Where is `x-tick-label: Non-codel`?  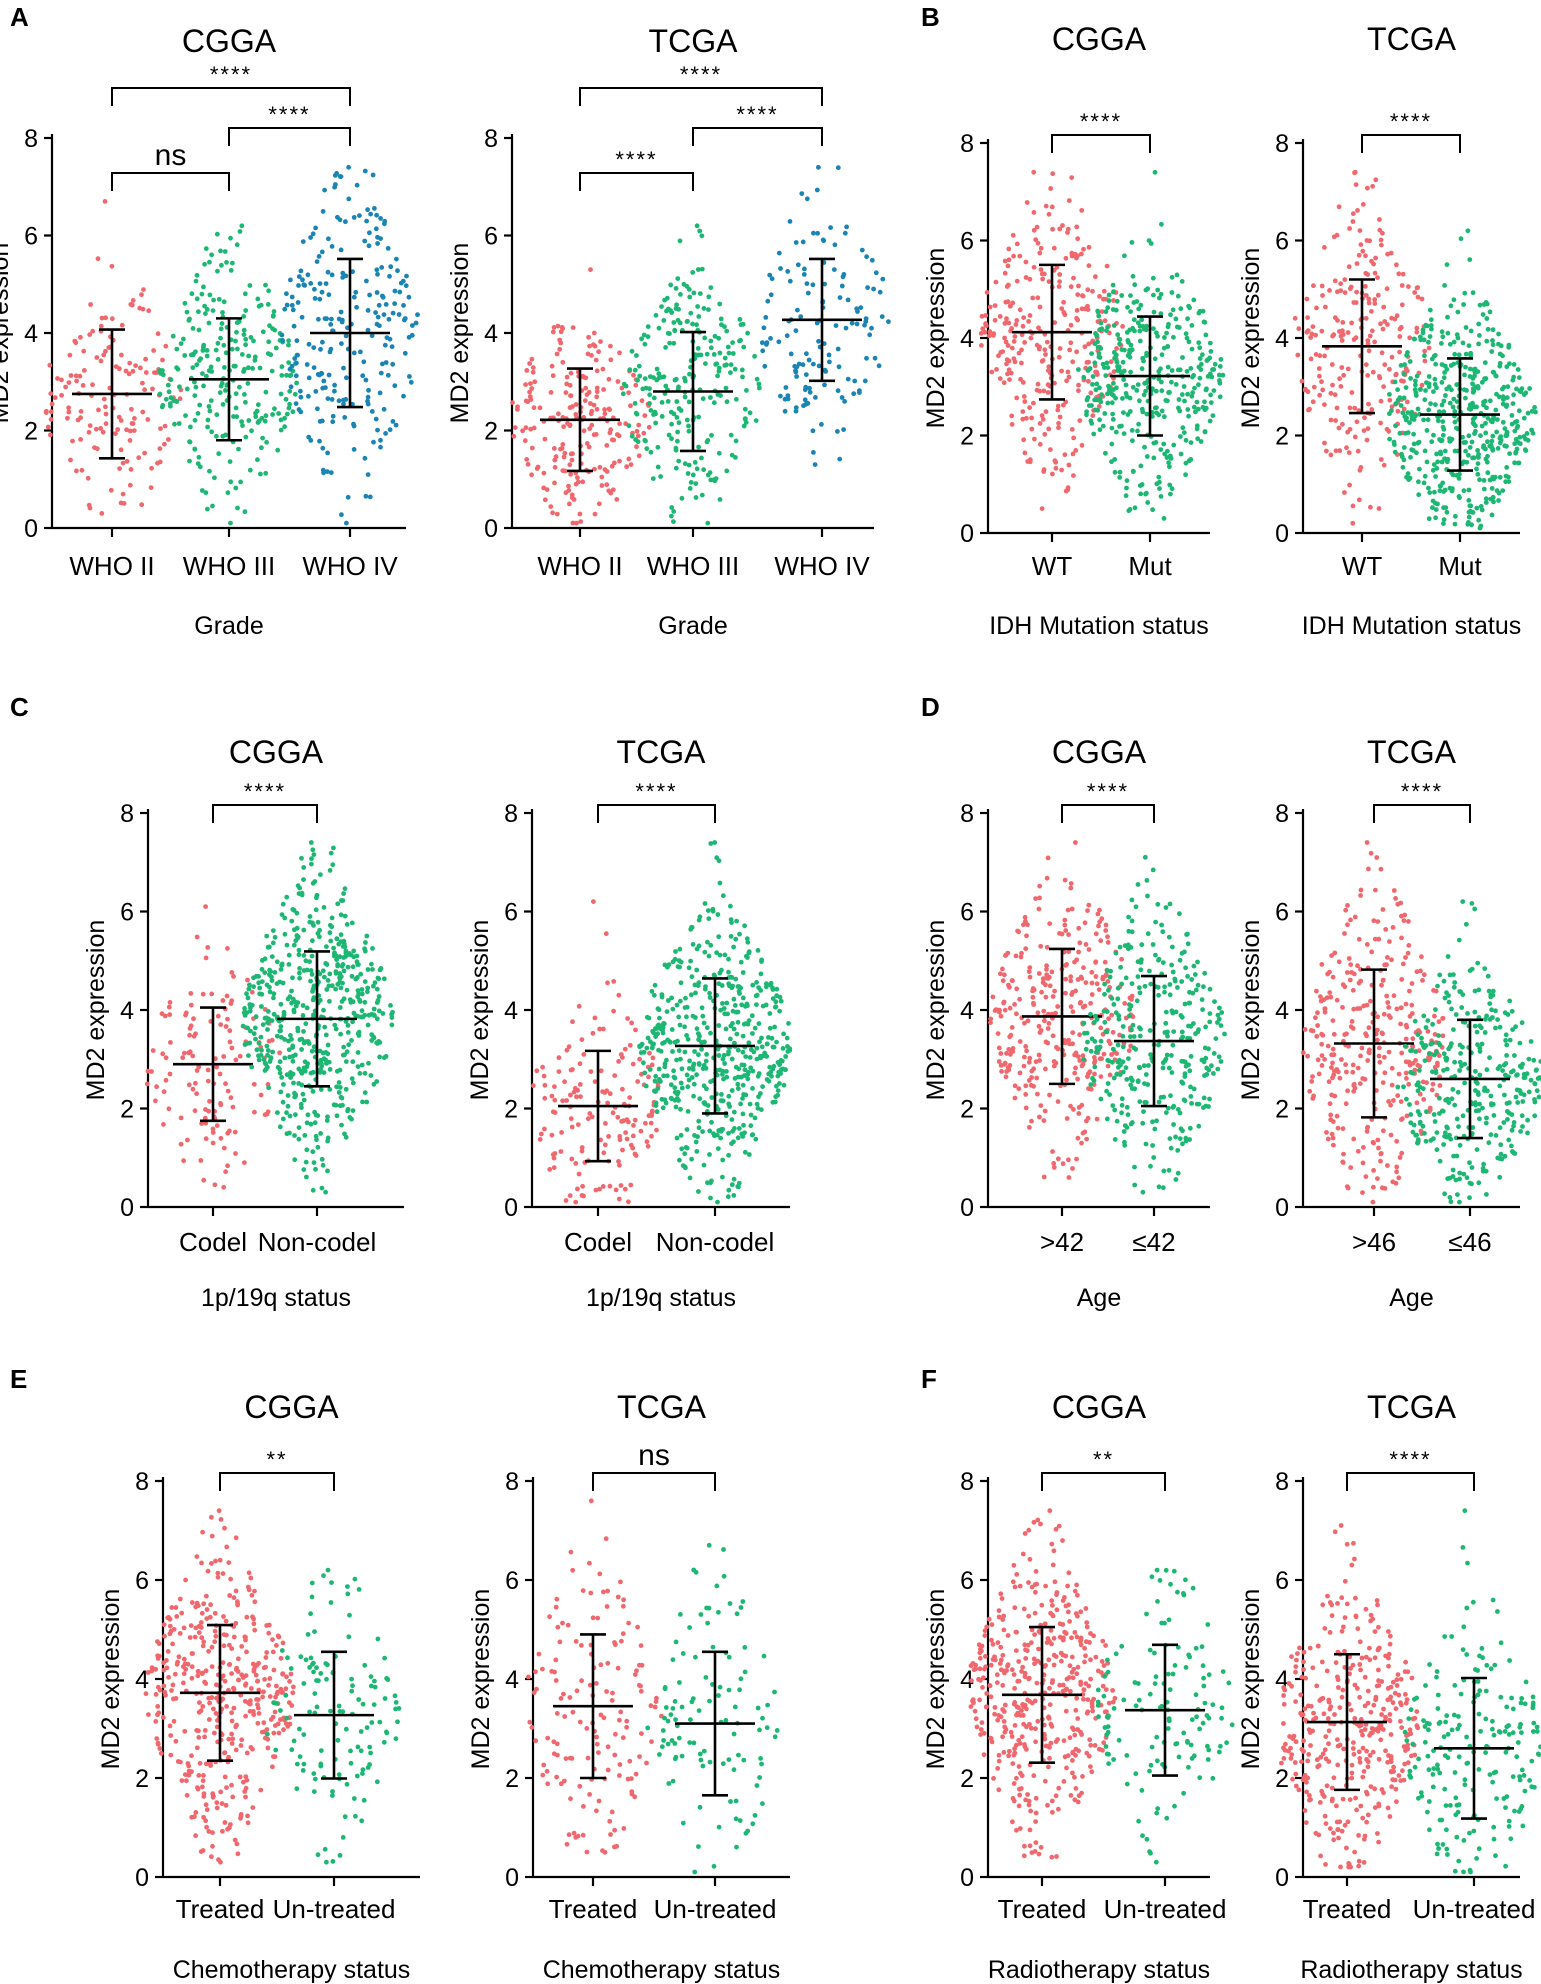
x-tick-label: Non-codel is located at coordinates (715, 1242).